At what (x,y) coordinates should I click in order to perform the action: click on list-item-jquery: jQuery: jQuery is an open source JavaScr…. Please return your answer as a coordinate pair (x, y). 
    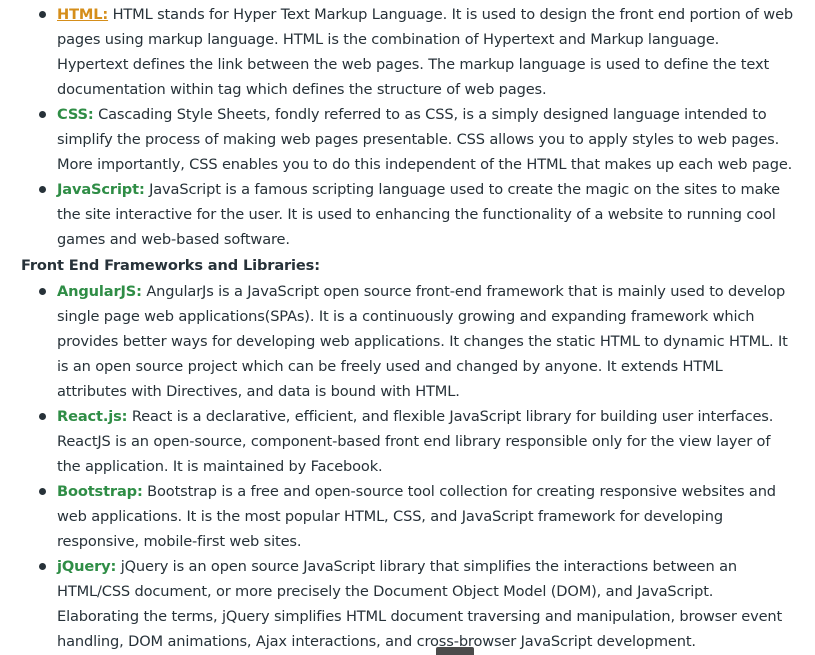
    Looking at the image, I should click on (416, 604).